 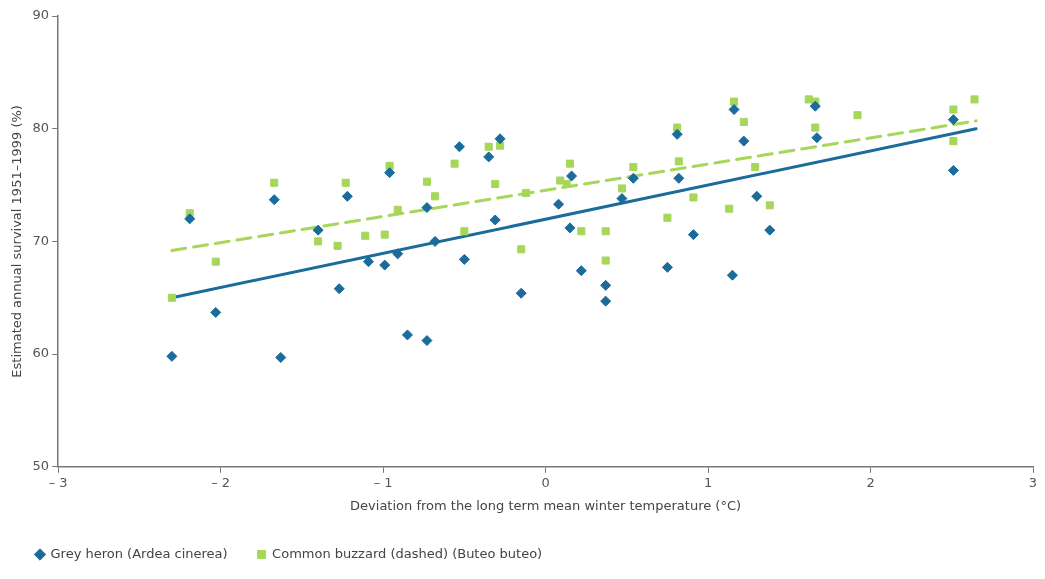 What do you see at coordinates (407, 553) in the screenshot?
I see `legend-label: Common buzzard (dashed) (Buteo buteo)` at bounding box center [407, 553].